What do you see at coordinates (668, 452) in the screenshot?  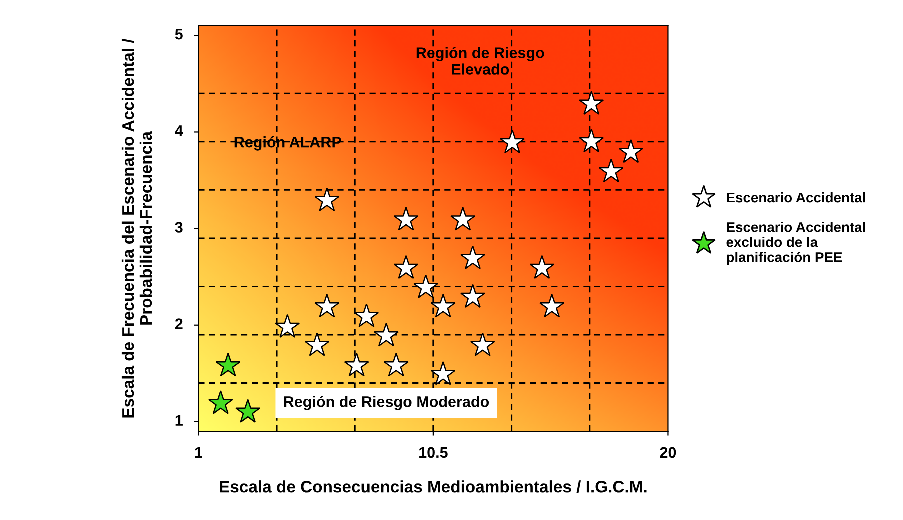 I see `x-tick-label: 20` at bounding box center [668, 452].